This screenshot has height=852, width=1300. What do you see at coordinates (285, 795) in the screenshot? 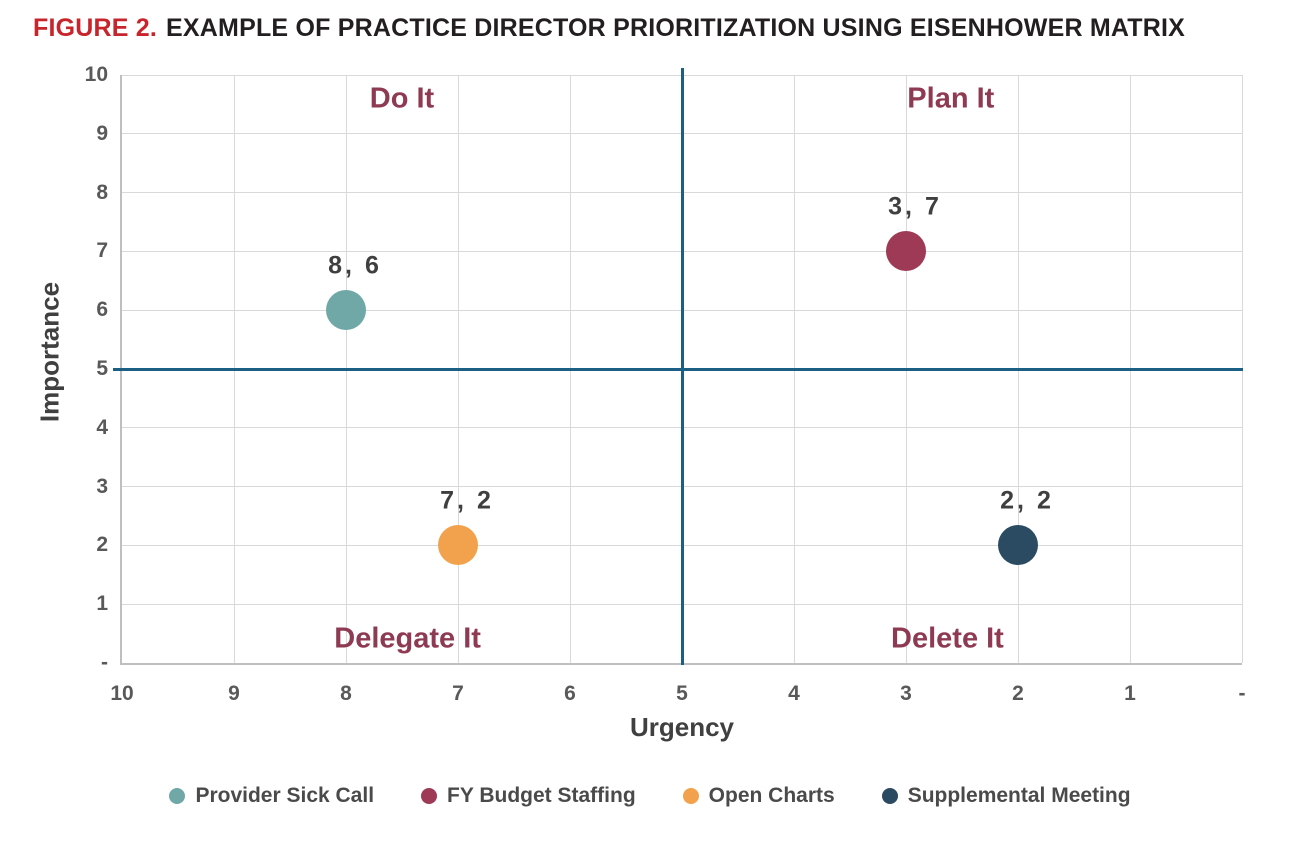
I see `legend-item-label: Provider Sick Call` at bounding box center [285, 795].